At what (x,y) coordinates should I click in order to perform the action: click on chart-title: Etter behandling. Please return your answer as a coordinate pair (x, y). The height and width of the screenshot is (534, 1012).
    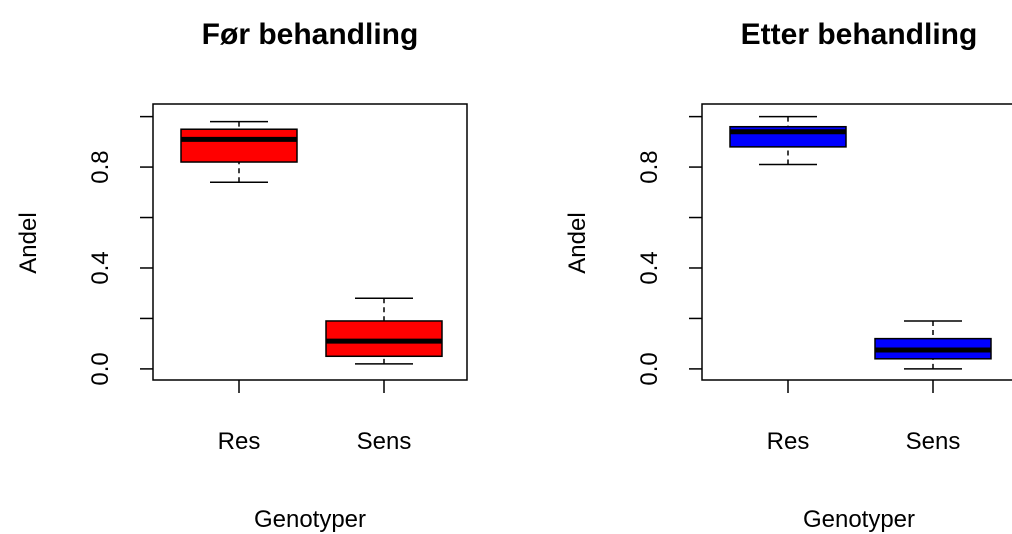
    Looking at the image, I should click on (859, 34).